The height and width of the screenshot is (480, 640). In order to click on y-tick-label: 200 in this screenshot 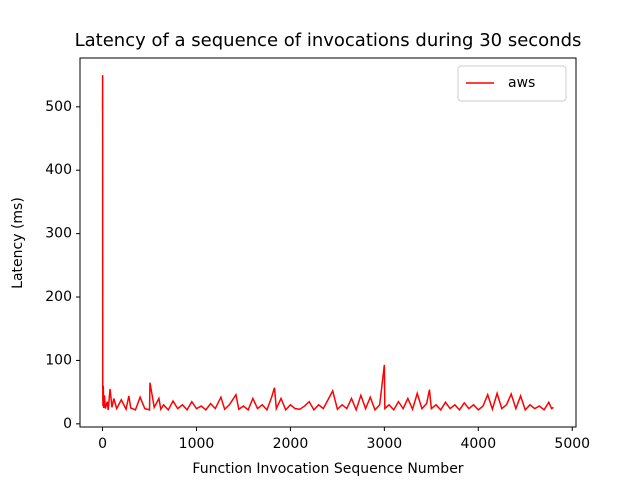, I will do `click(58, 297)`.